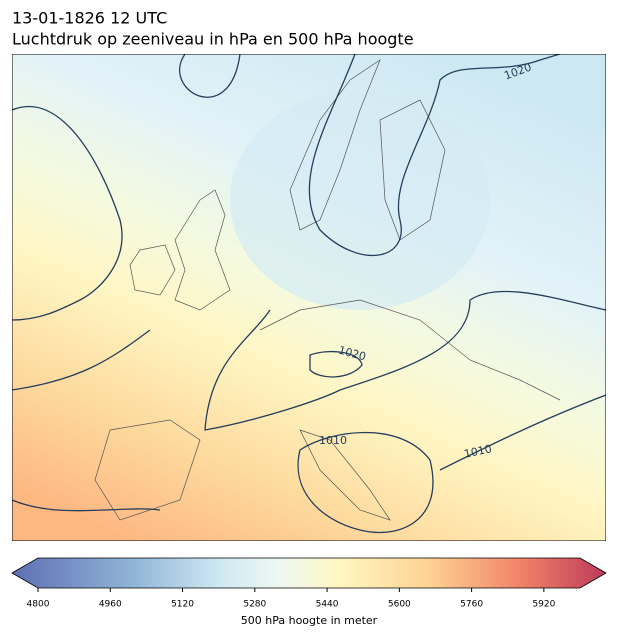  Describe the element at coordinates (110, 605) in the screenshot. I see `colorbar-tick-label: 4960` at that location.